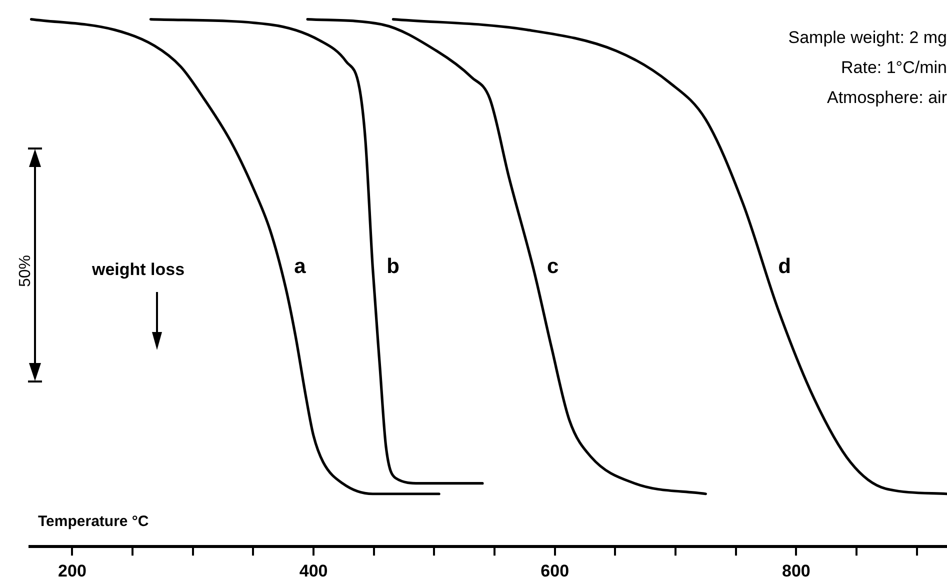 The height and width of the screenshot is (588, 947). I want to click on series-label: b, so click(393, 266).